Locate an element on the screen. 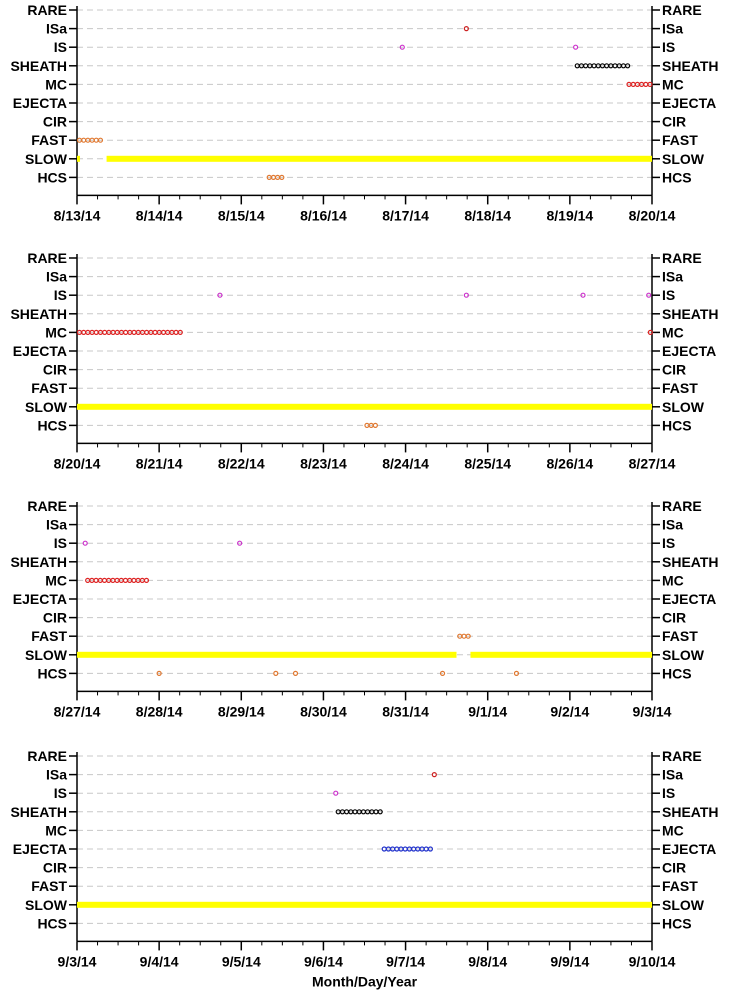 The height and width of the screenshot is (996, 733). x-tick-label: 8/30/14 is located at coordinates (323, 711).